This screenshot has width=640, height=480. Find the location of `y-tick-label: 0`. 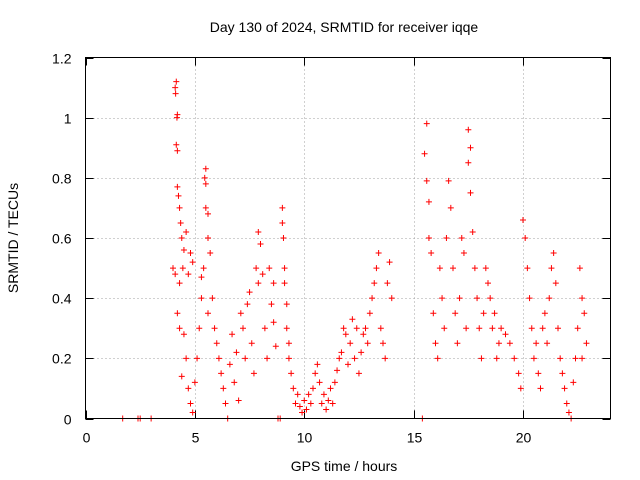

y-tick-label: 0 is located at coordinates (68, 420).